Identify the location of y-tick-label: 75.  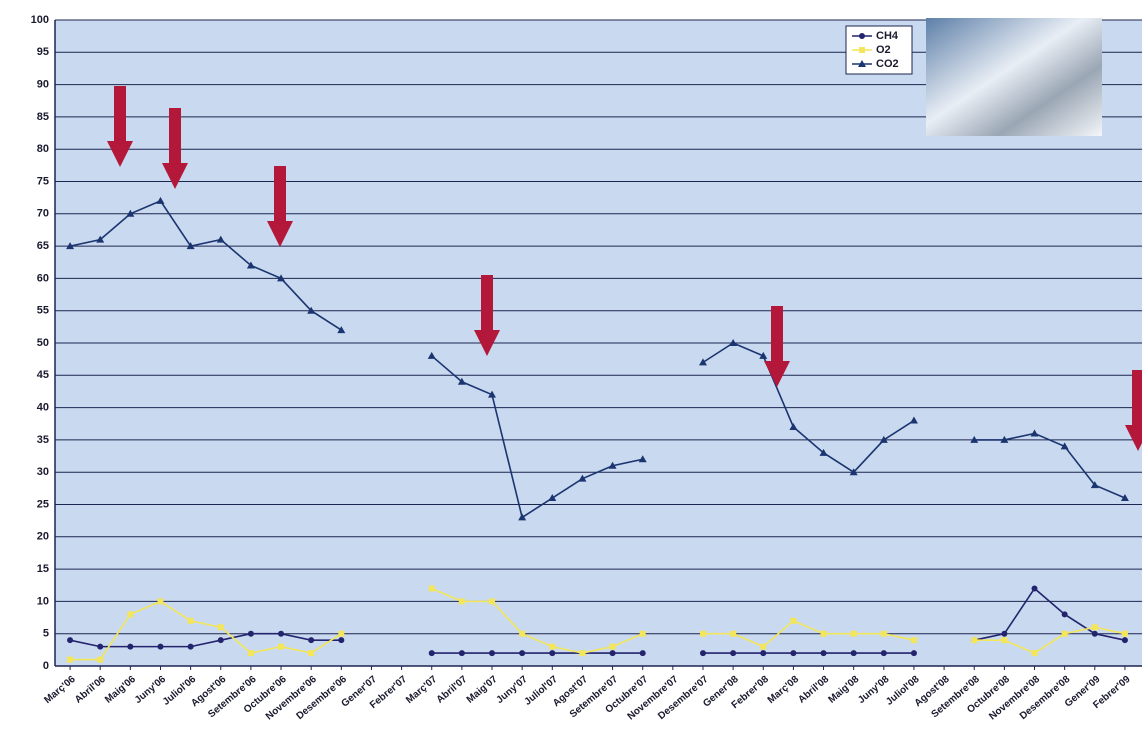
(43, 181).